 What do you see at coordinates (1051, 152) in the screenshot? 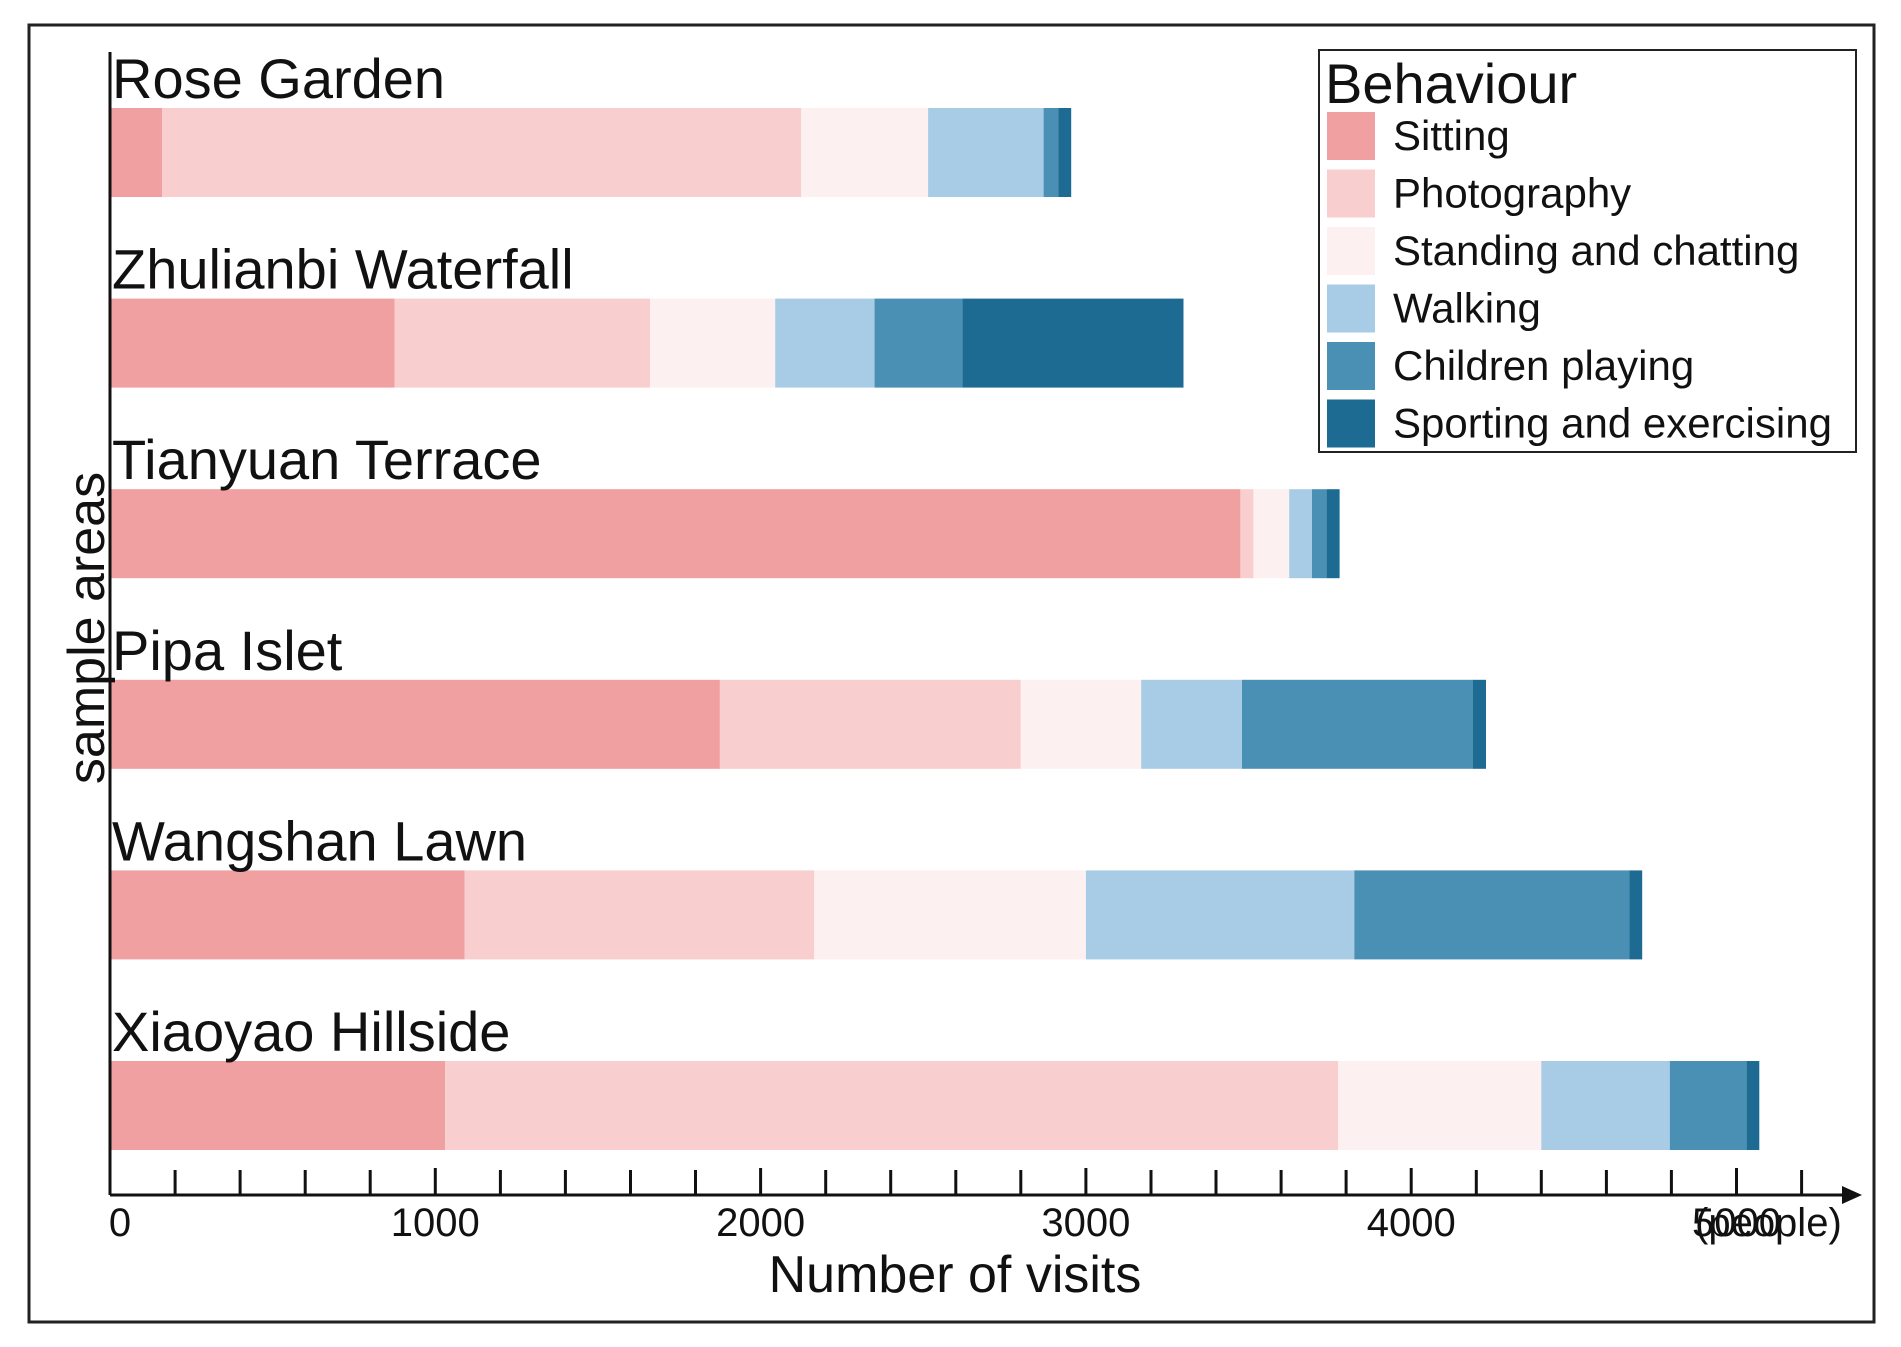
I see `bar-rose-garden-children-playing` at bounding box center [1051, 152].